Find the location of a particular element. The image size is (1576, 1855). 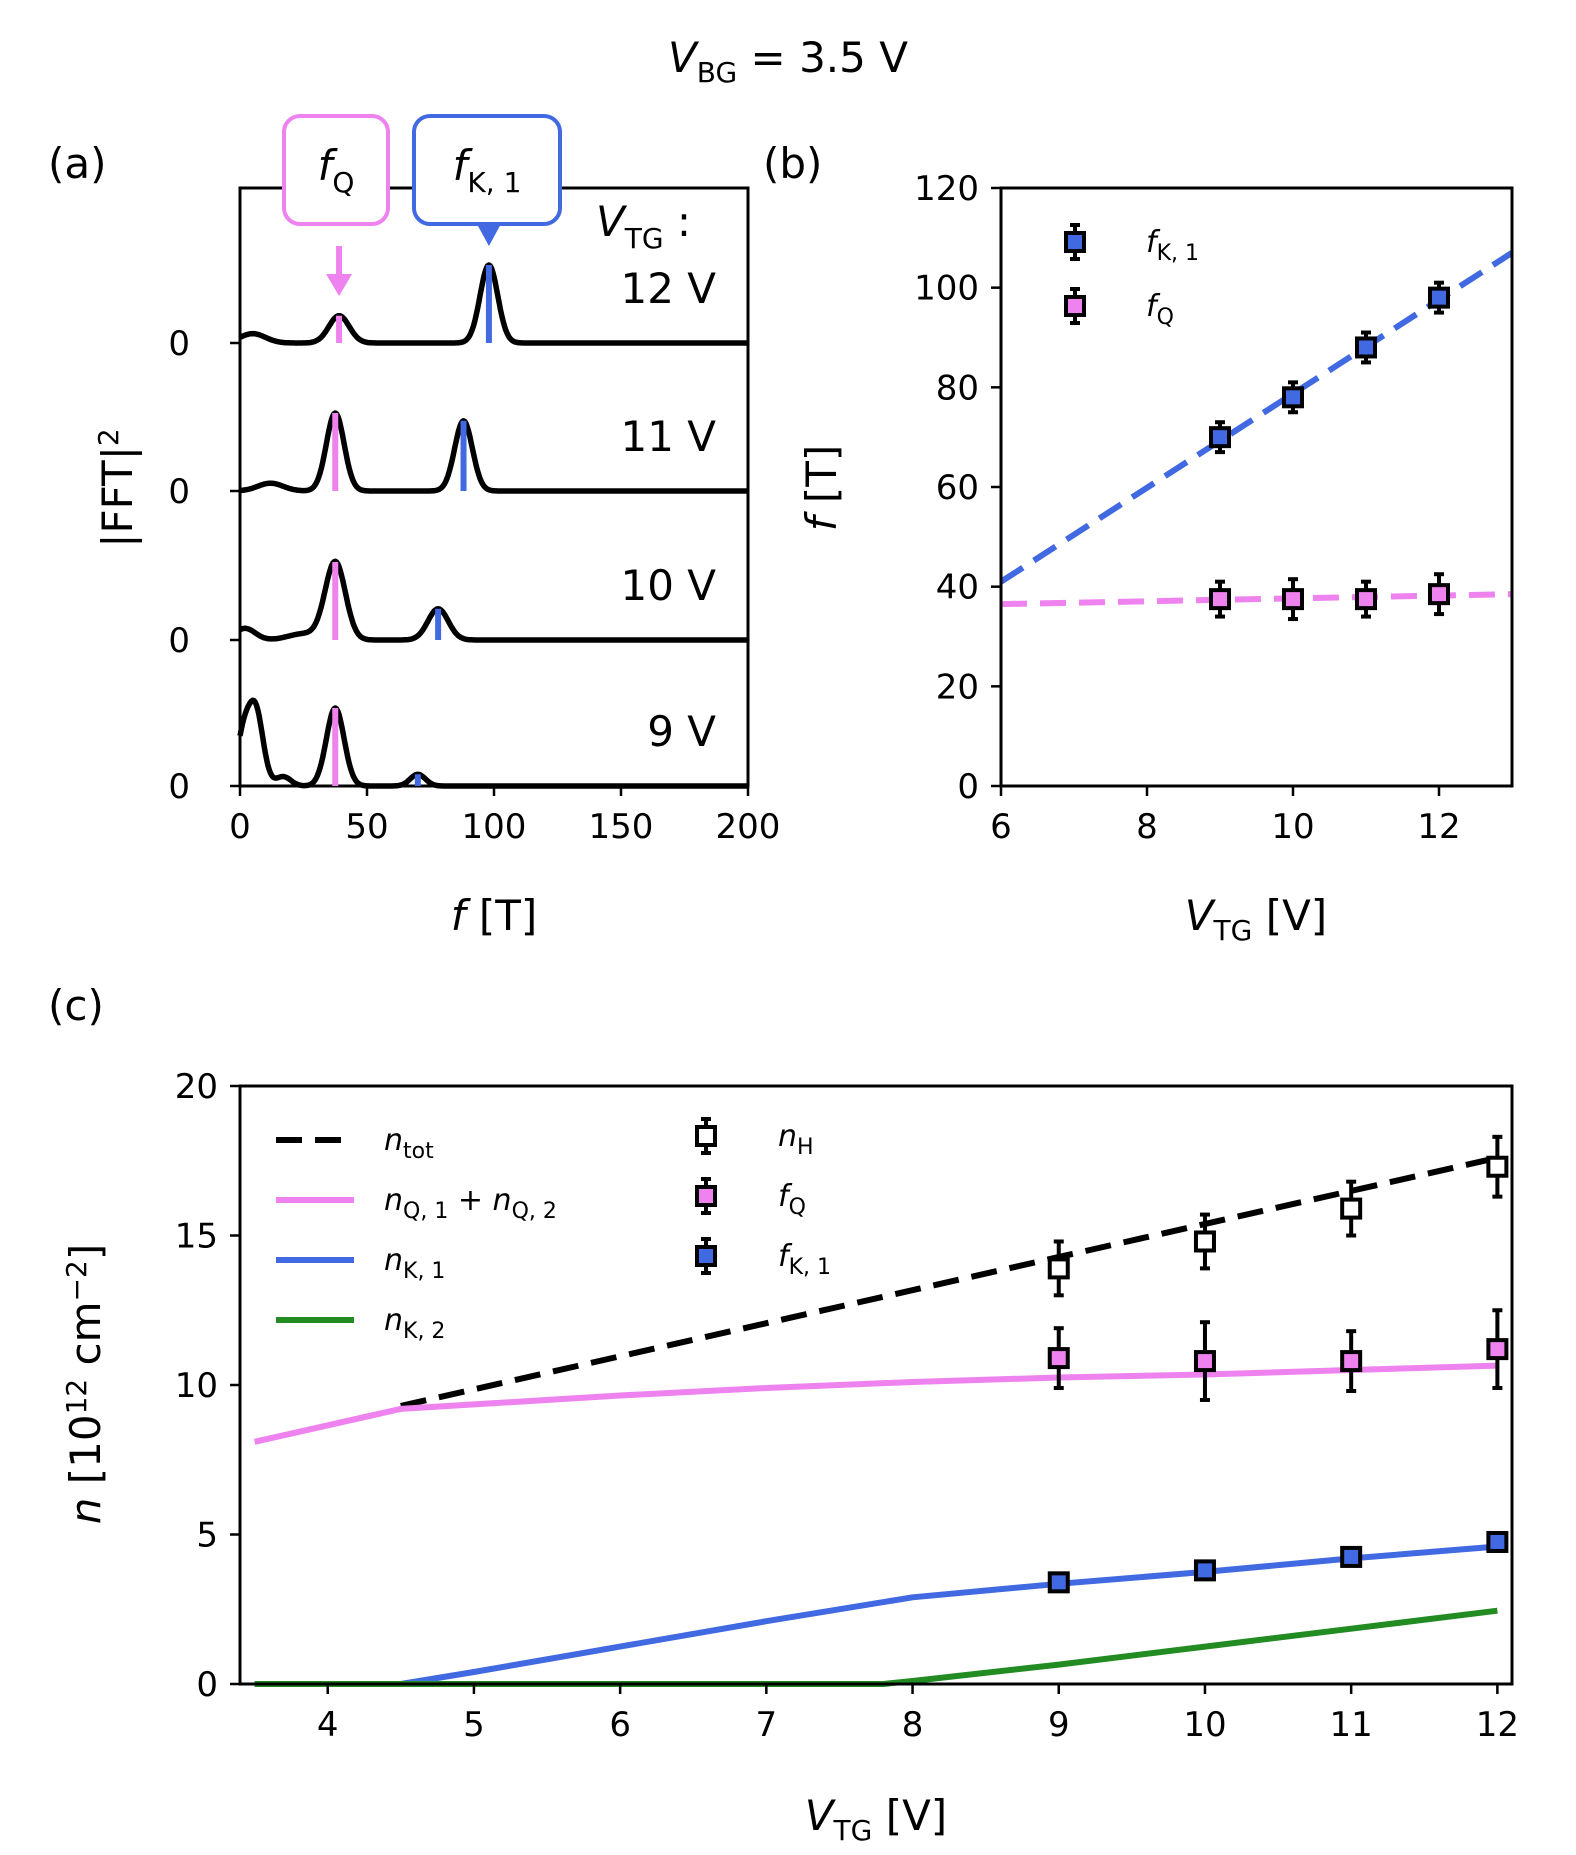

panel-b-label: (b) is located at coordinates (792, 163).